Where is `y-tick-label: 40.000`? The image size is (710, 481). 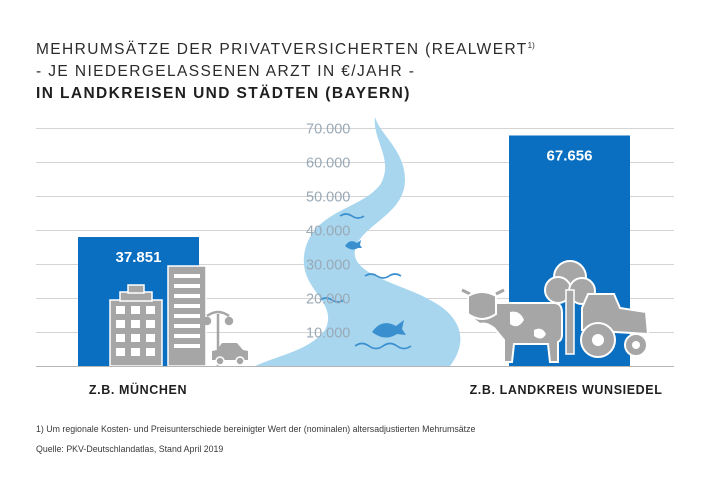 y-tick-label: 40.000 is located at coordinates (328, 232).